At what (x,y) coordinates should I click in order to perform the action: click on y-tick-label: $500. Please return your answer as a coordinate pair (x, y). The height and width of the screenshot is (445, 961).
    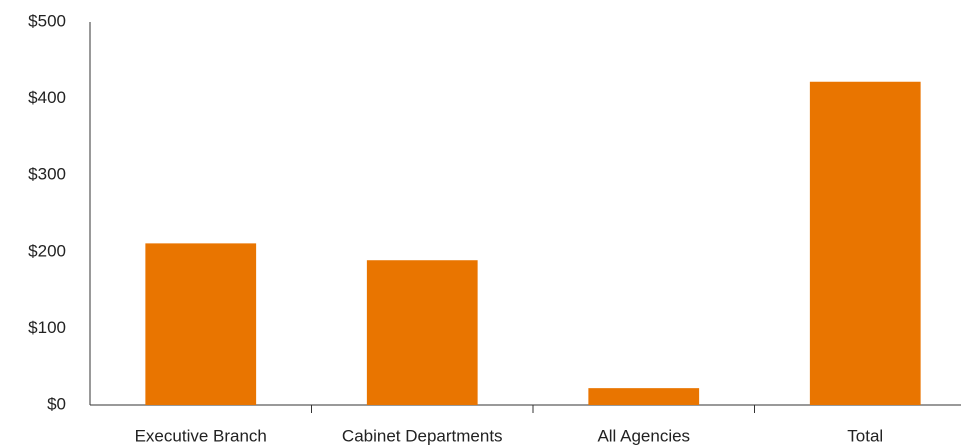
    Looking at the image, I should click on (47, 20).